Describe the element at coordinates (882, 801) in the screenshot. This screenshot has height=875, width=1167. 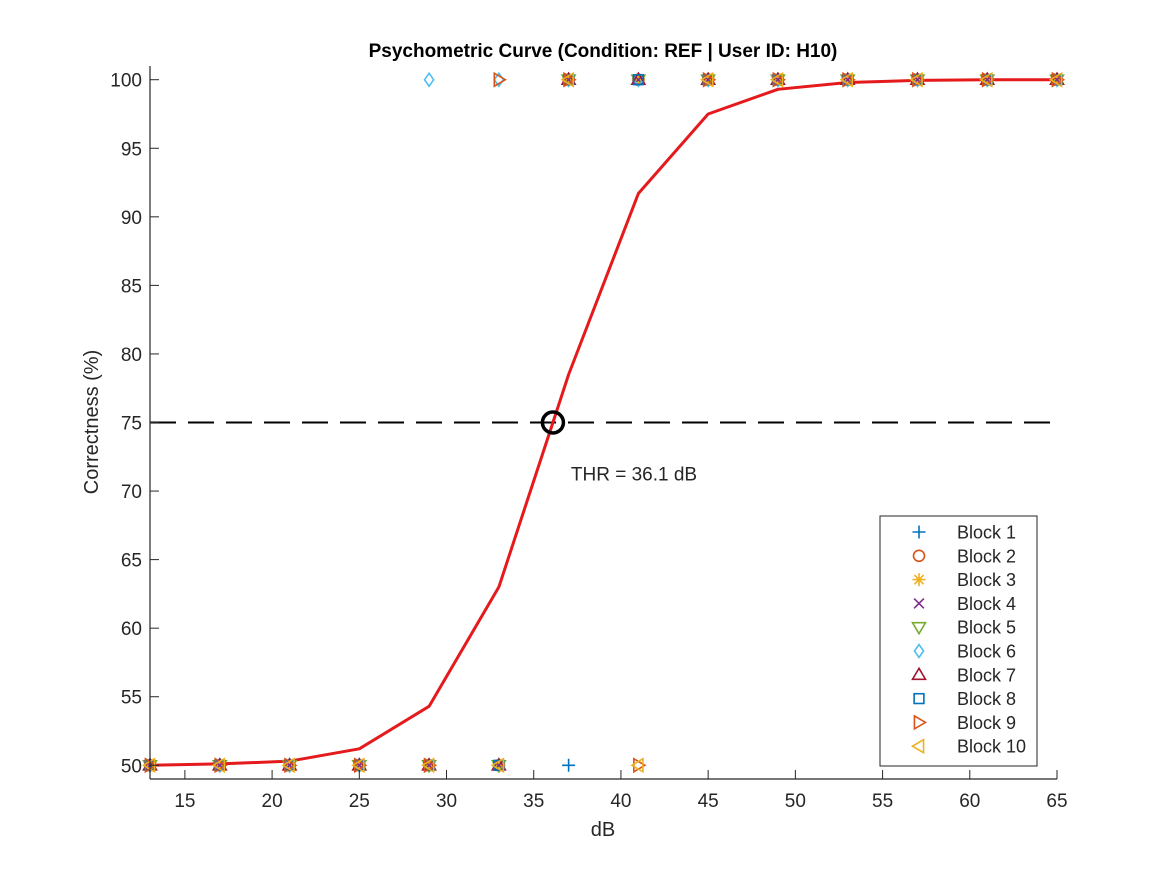
I see `x-tick-label: 55` at that location.